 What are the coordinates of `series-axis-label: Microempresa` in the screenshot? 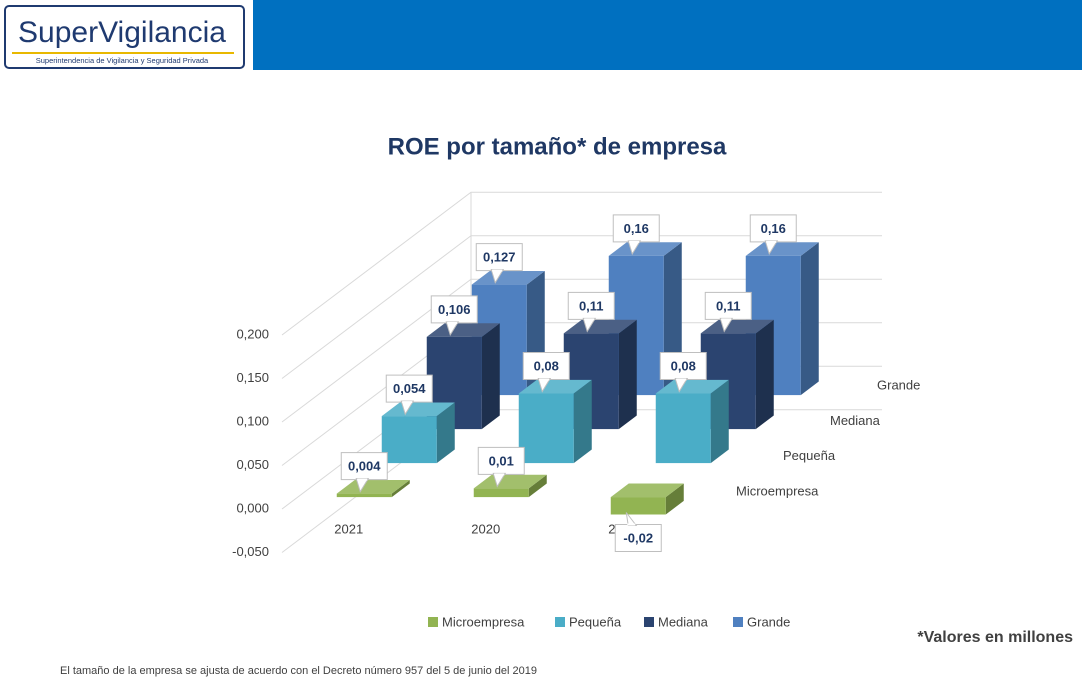 It's located at (777, 490).